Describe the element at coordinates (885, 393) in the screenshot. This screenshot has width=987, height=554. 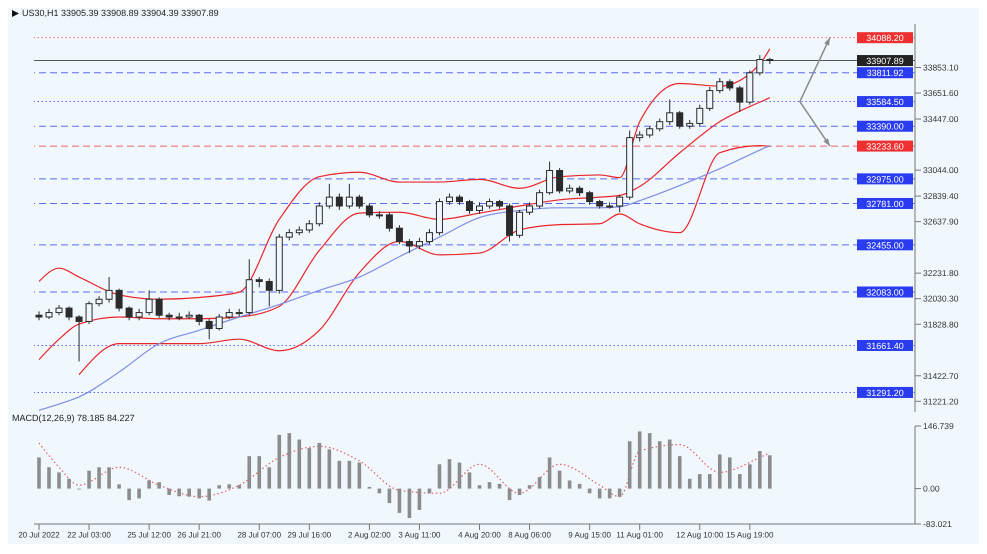
I see `ref-line-label: 31291.20` at that location.